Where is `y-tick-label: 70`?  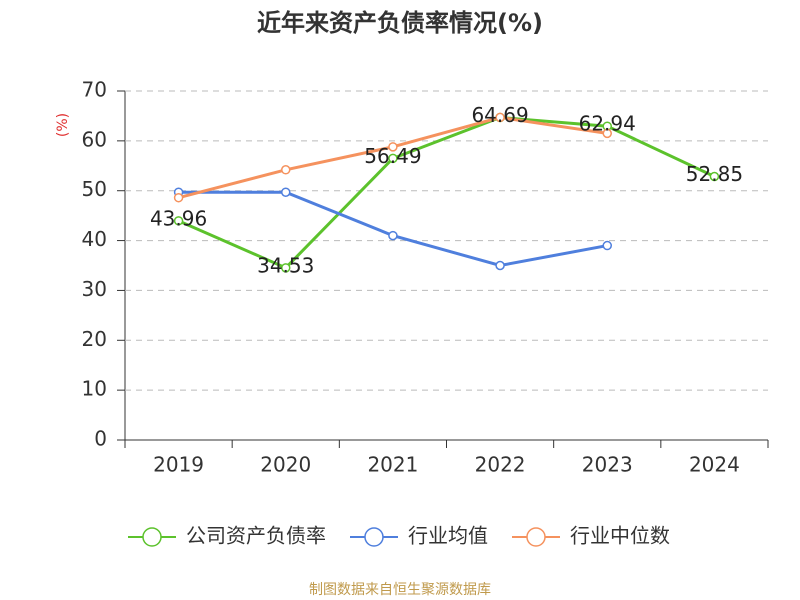
y-tick-label: 70 is located at coordinates (94, 90).